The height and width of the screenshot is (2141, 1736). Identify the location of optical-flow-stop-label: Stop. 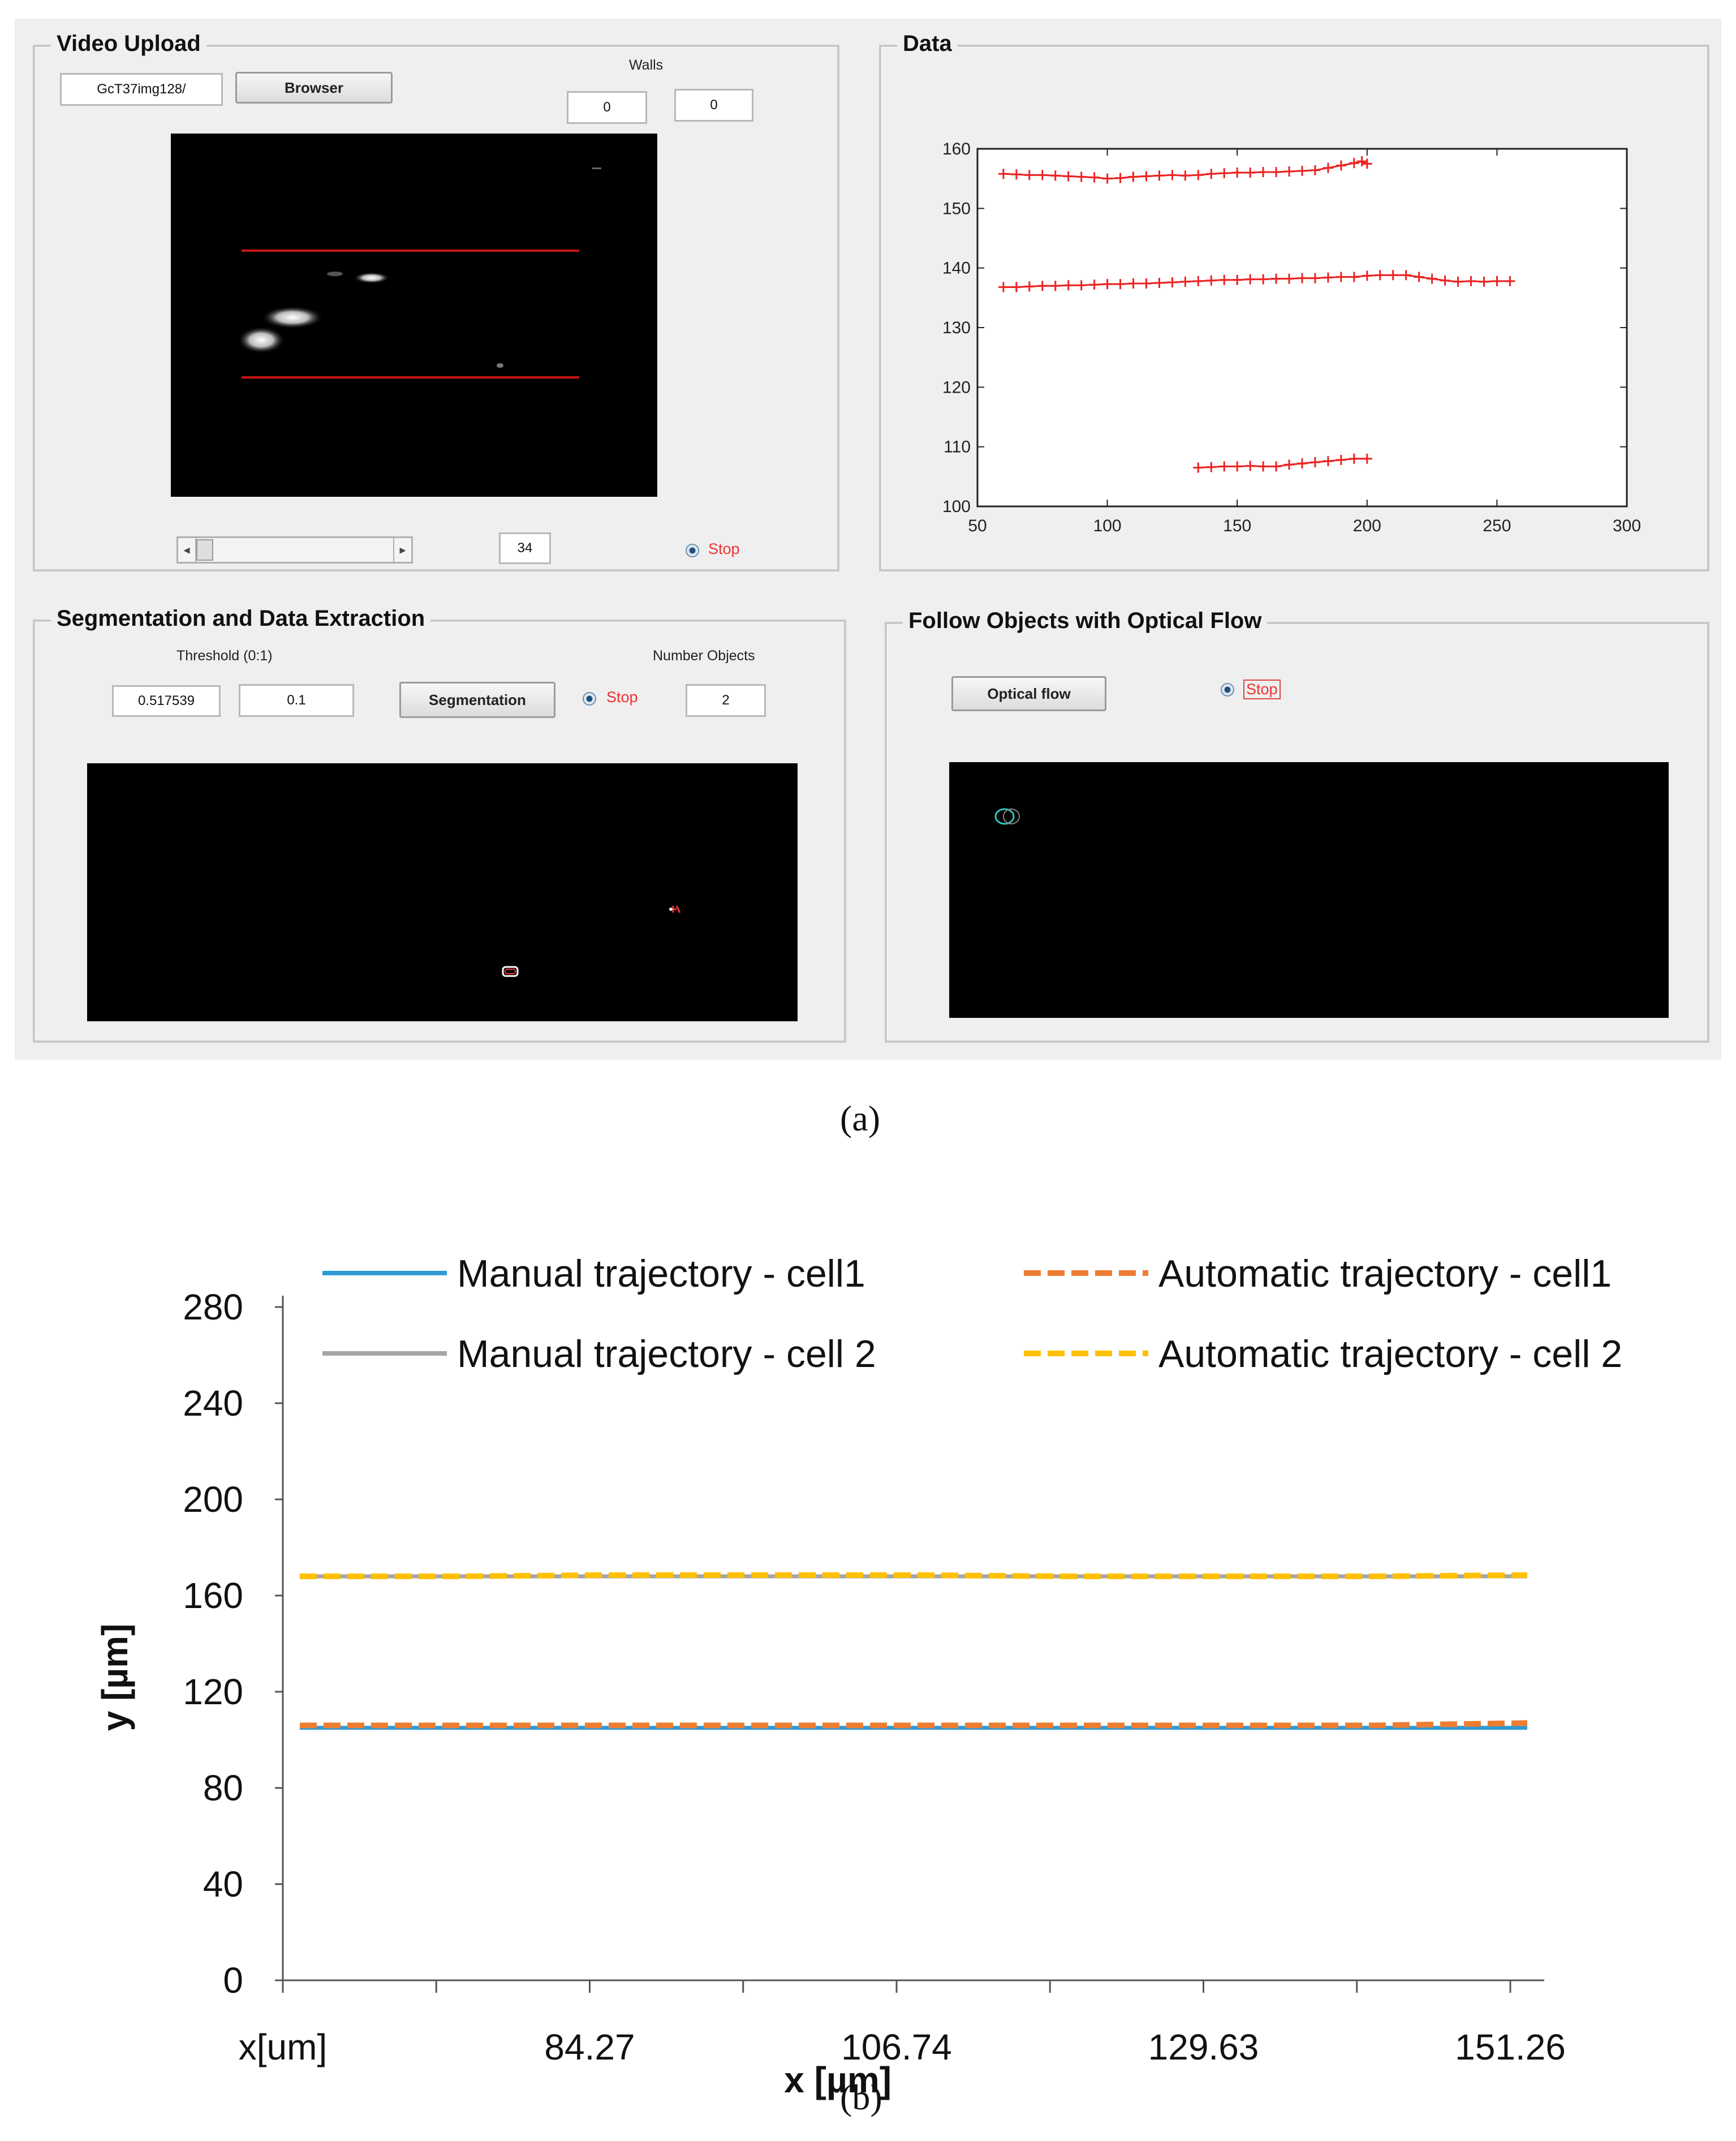
(1262, 689).